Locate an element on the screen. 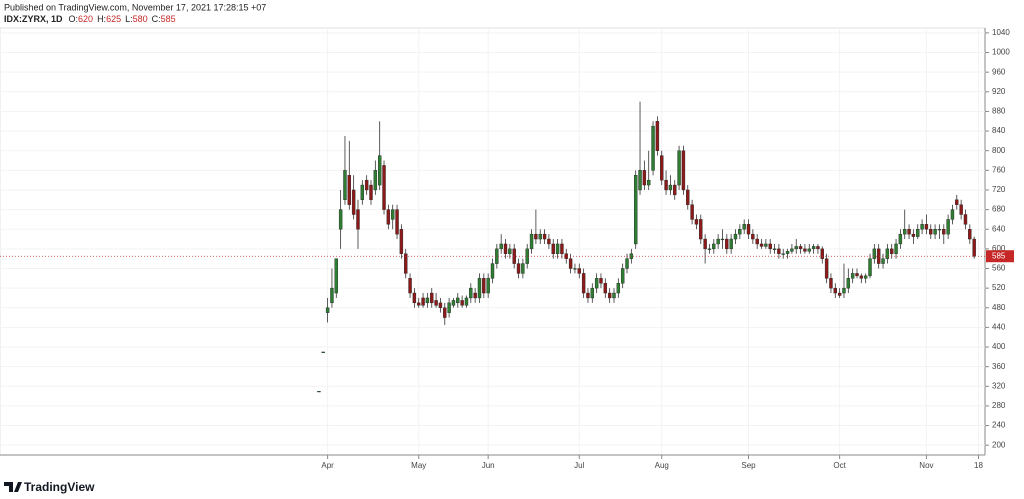 The width and height of the screenshot is (1024, 499). y-tick-label: 400 is located at coordinates (999, 346).